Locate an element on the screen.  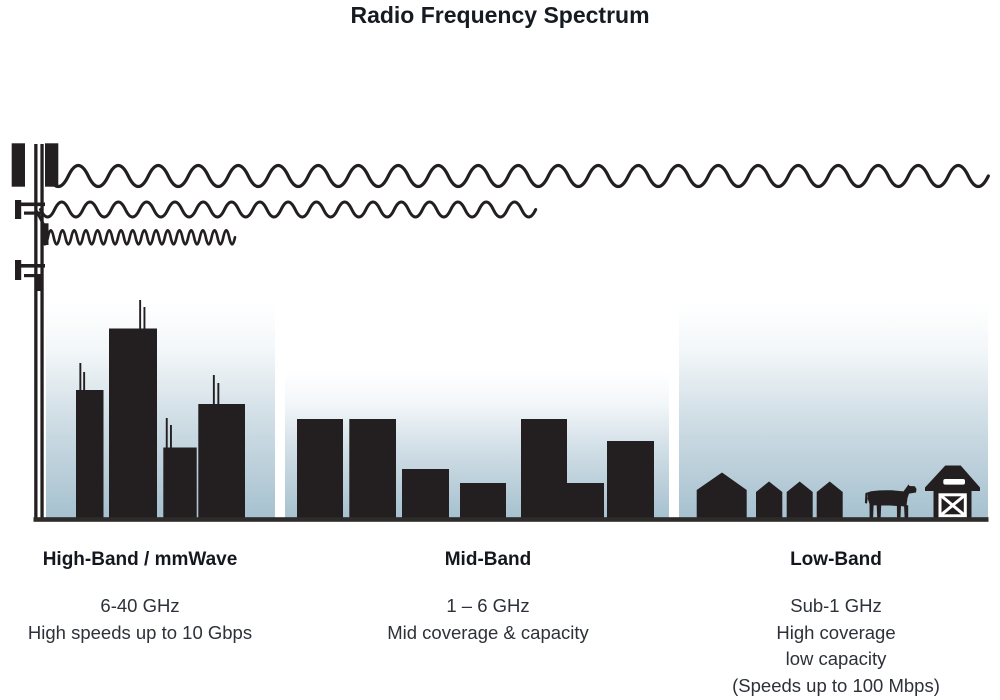
low-band-coverage: High coverage is located at coordinates (836, 632).